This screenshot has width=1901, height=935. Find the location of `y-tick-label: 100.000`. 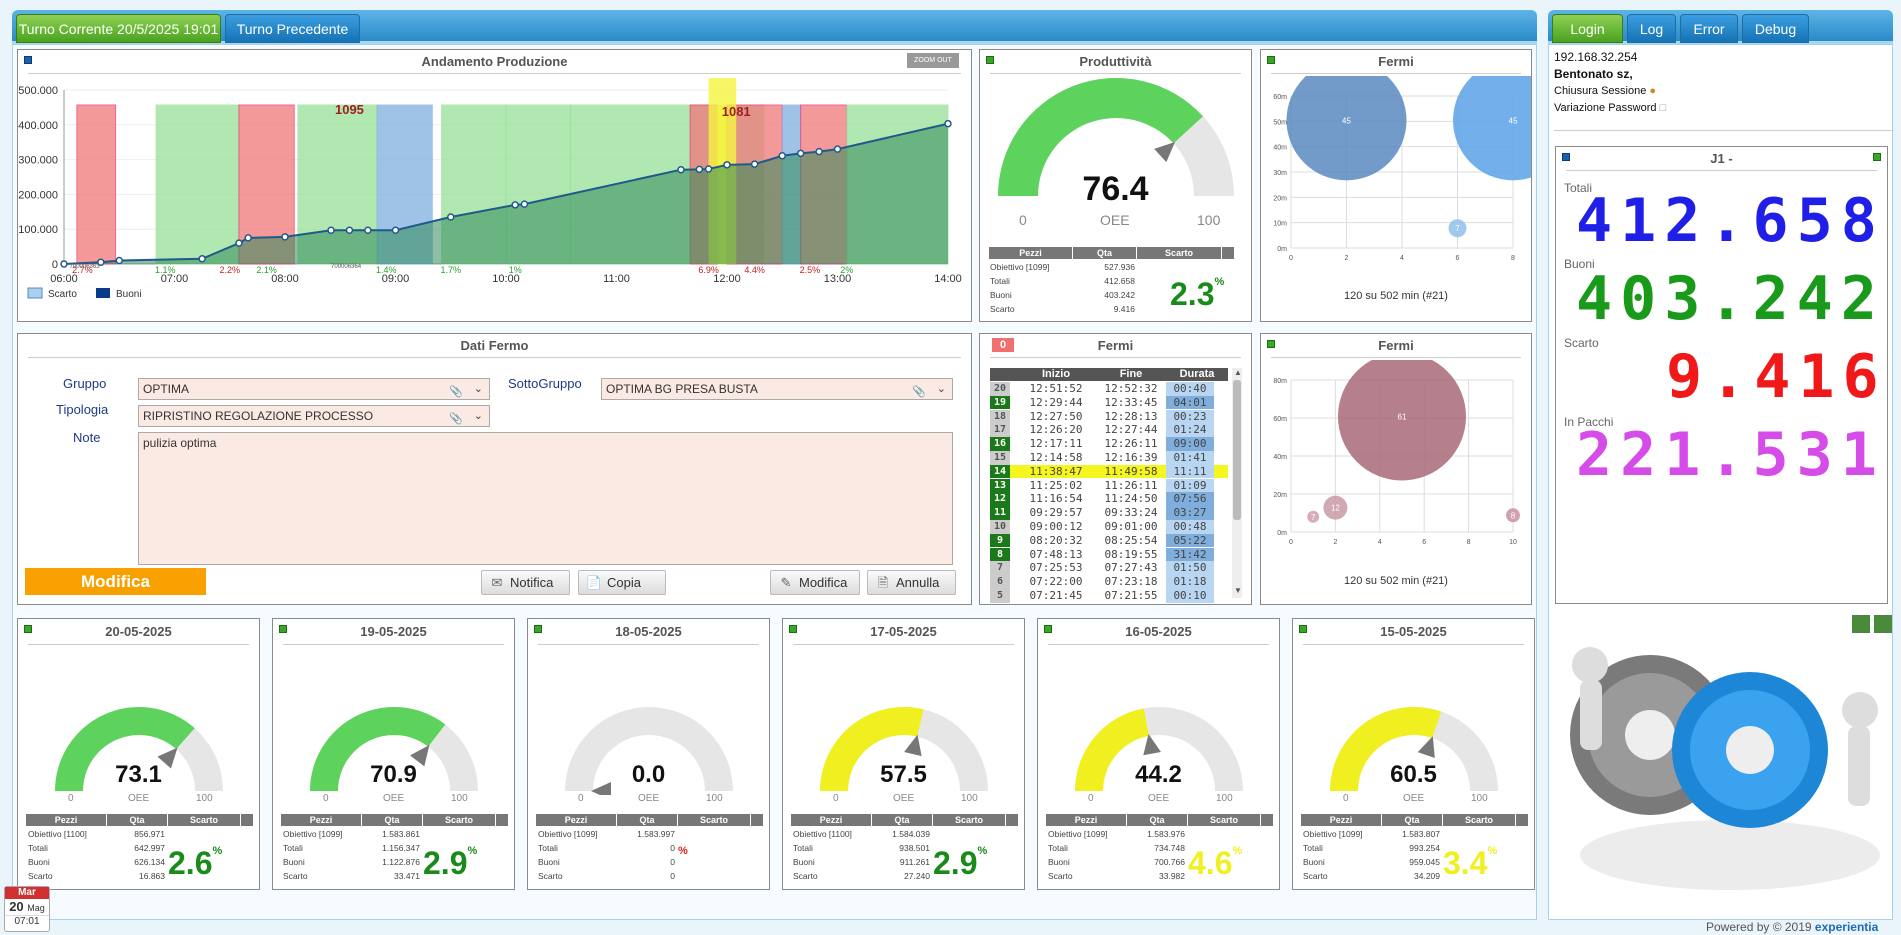

y-tick-label: 100.000 is located at coordinates (38, 230).